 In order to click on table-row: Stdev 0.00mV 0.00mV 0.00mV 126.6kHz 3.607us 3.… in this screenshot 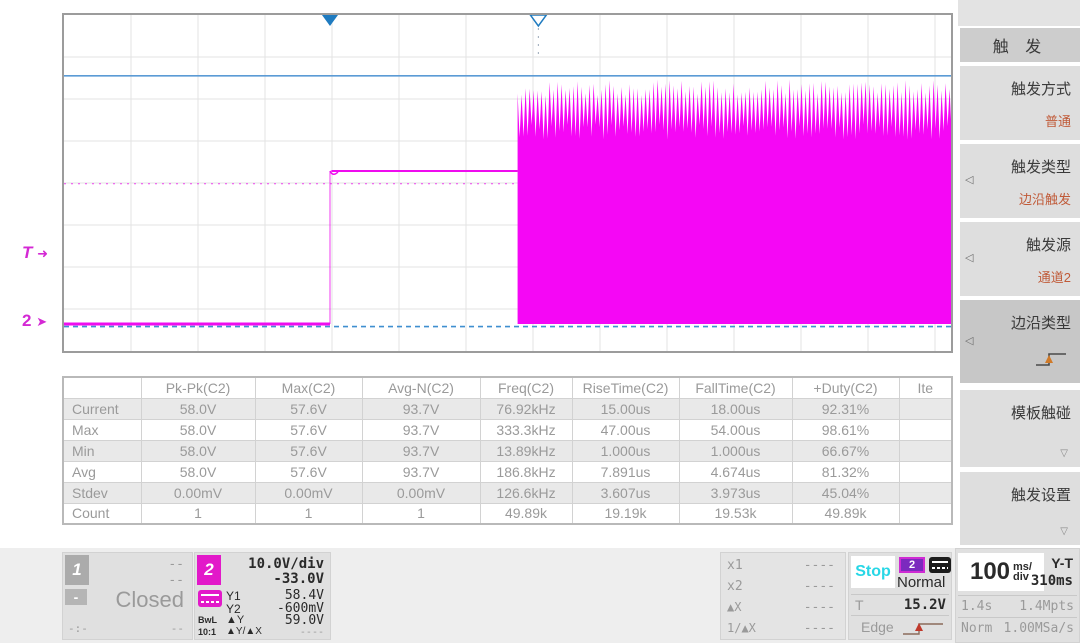, I will do `click(507, 492)`.